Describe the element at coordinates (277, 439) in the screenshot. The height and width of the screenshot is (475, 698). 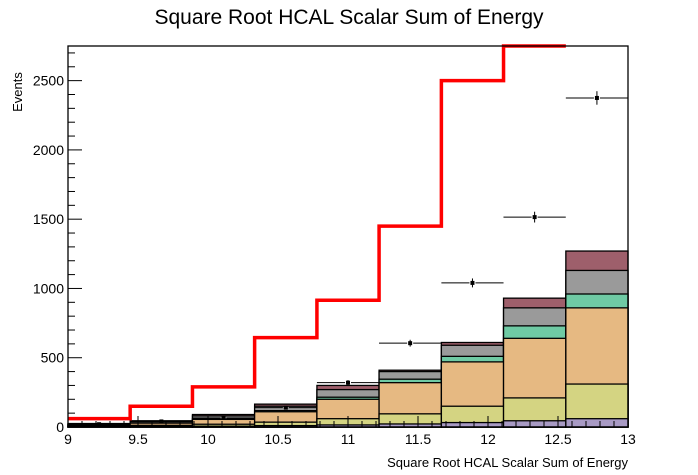
I see `x-tick-label: 10.5` at that location.